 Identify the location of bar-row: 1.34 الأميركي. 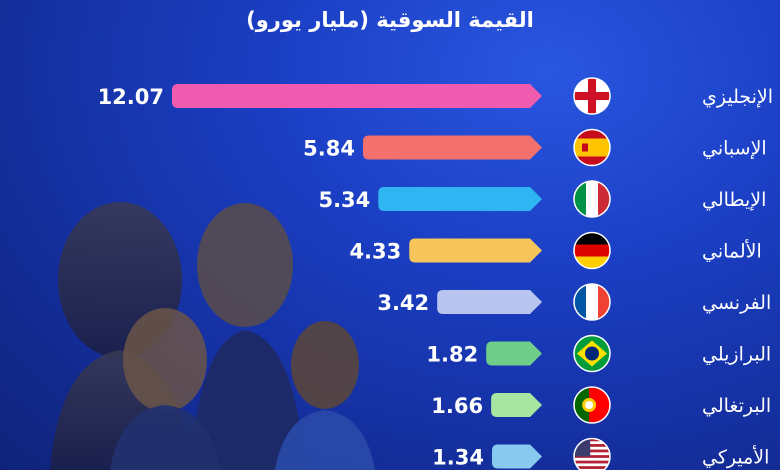
(600, 453).